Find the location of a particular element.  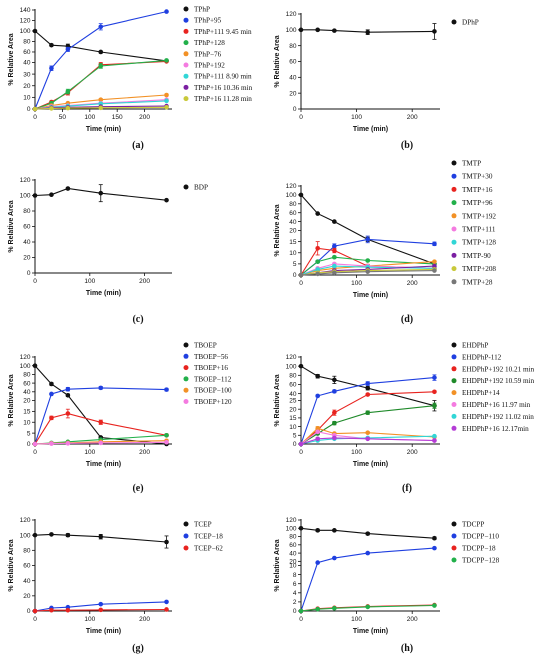

legend-label: TMTP+96 is located at coordinates (477, 203).